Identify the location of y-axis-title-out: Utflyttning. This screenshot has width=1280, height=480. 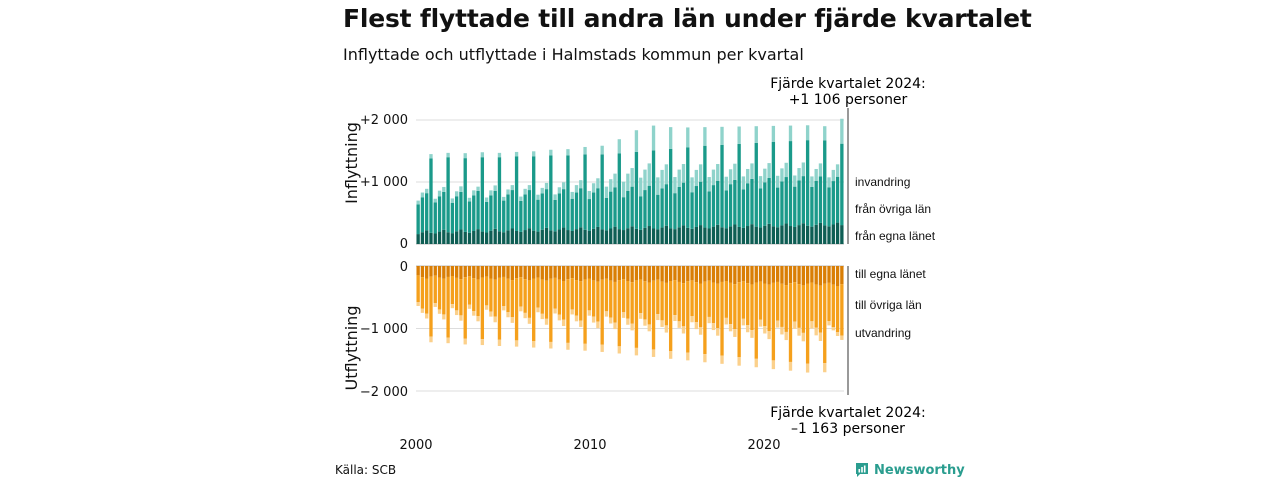
(351, 348).